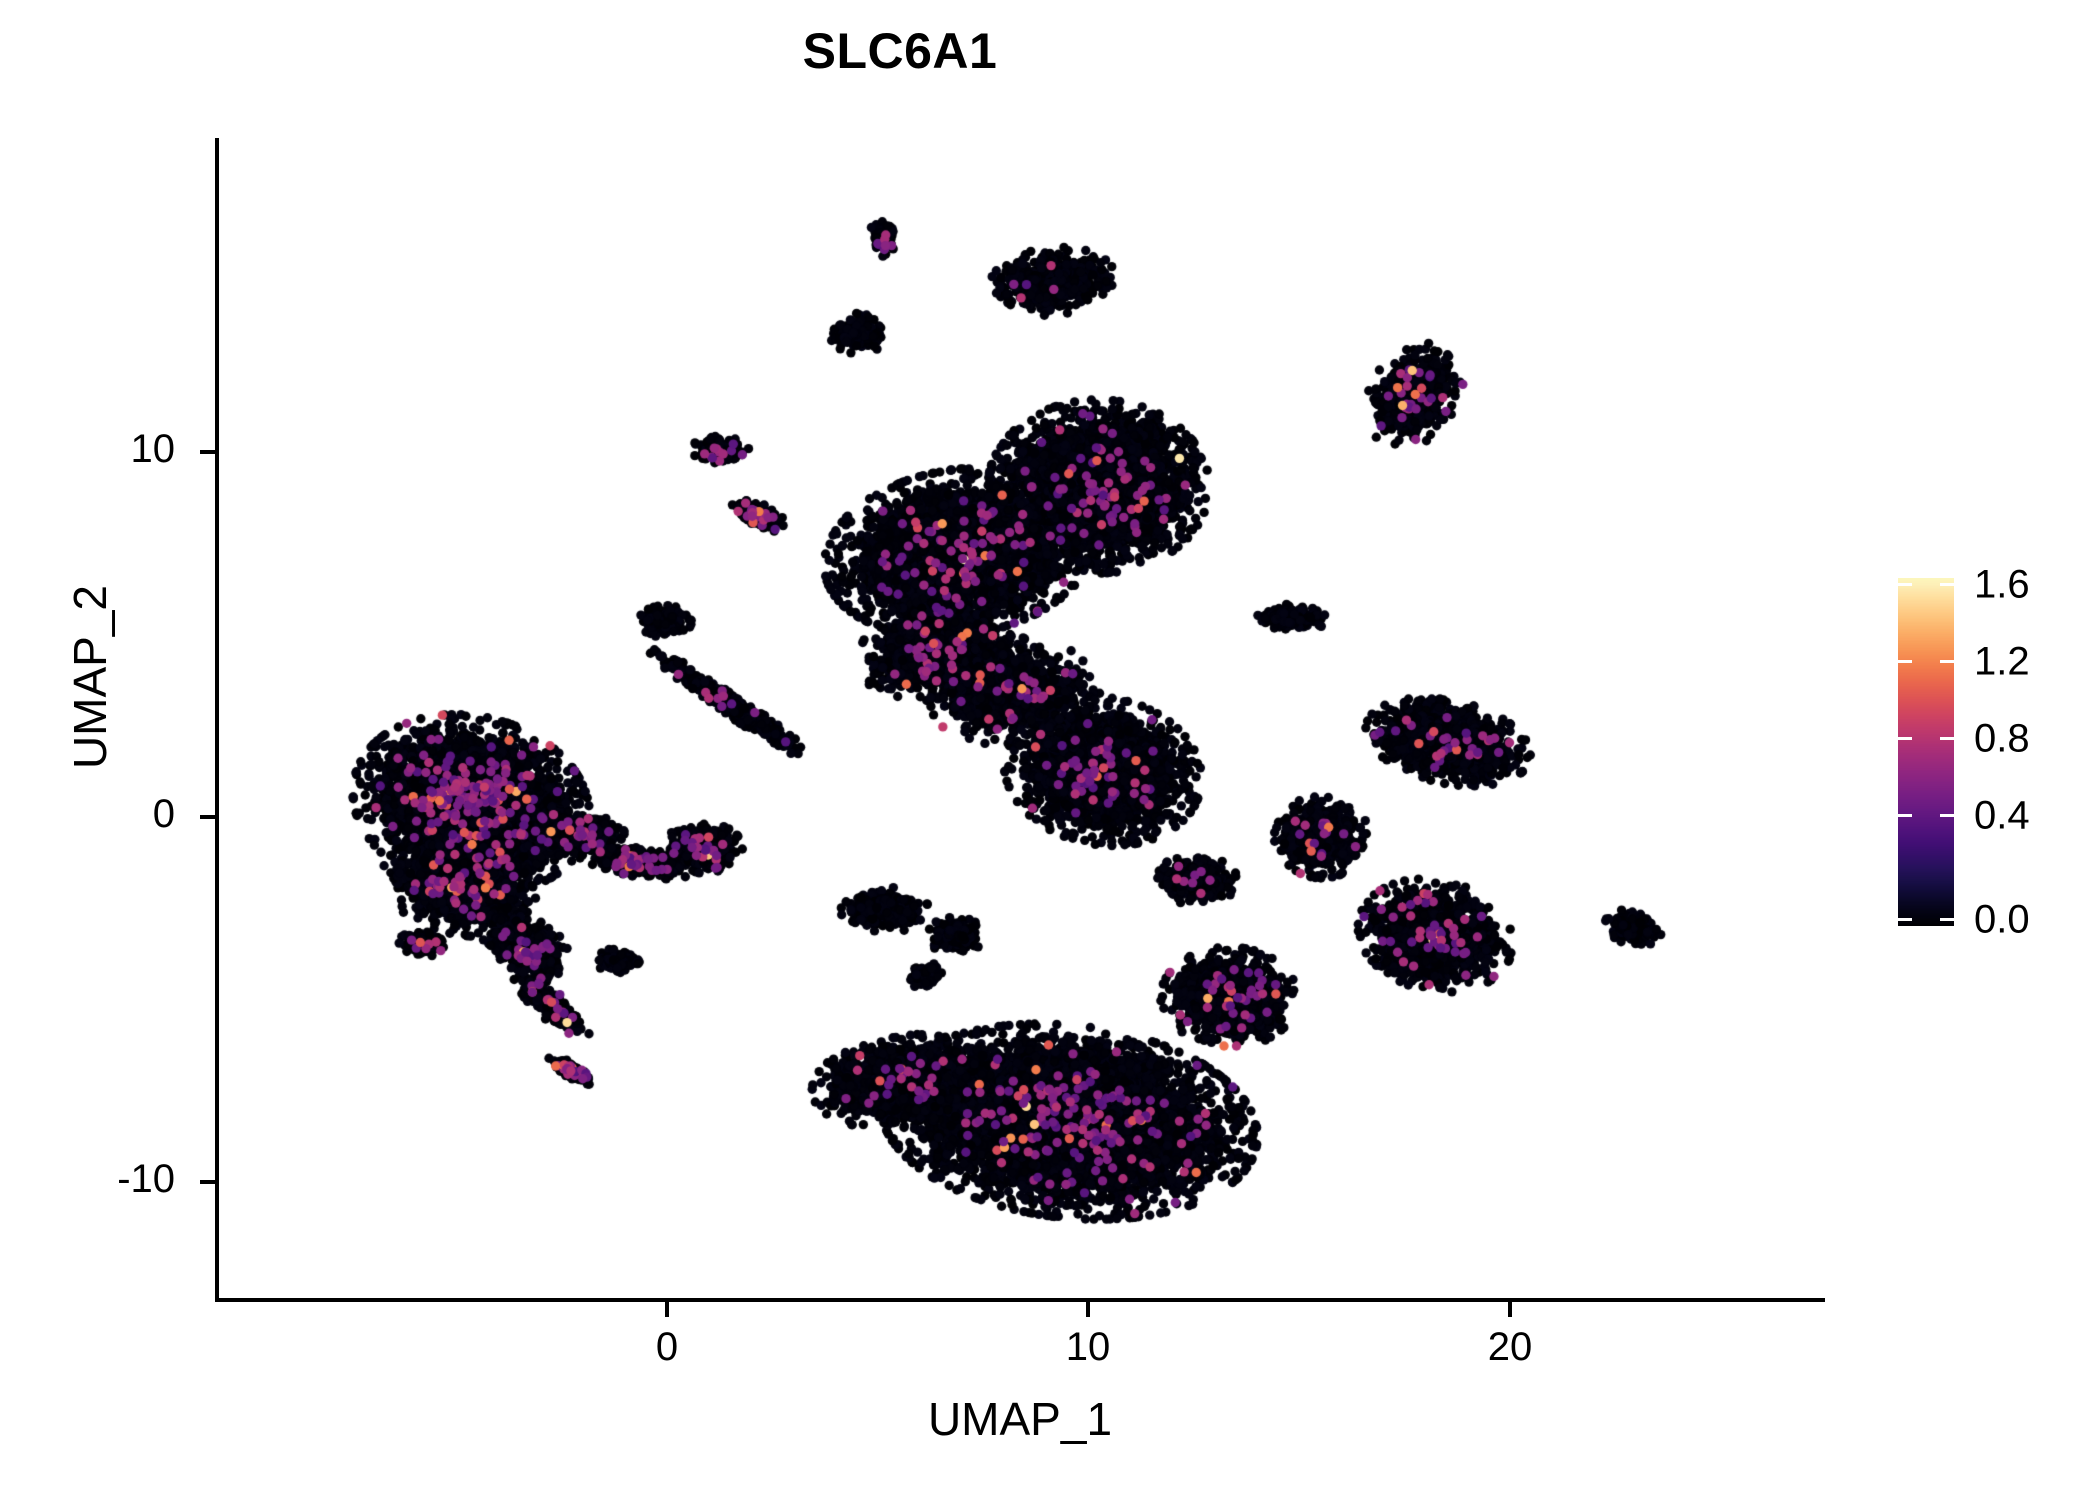  I want to click on y-tick-label-0: 0, so click(163, 814).